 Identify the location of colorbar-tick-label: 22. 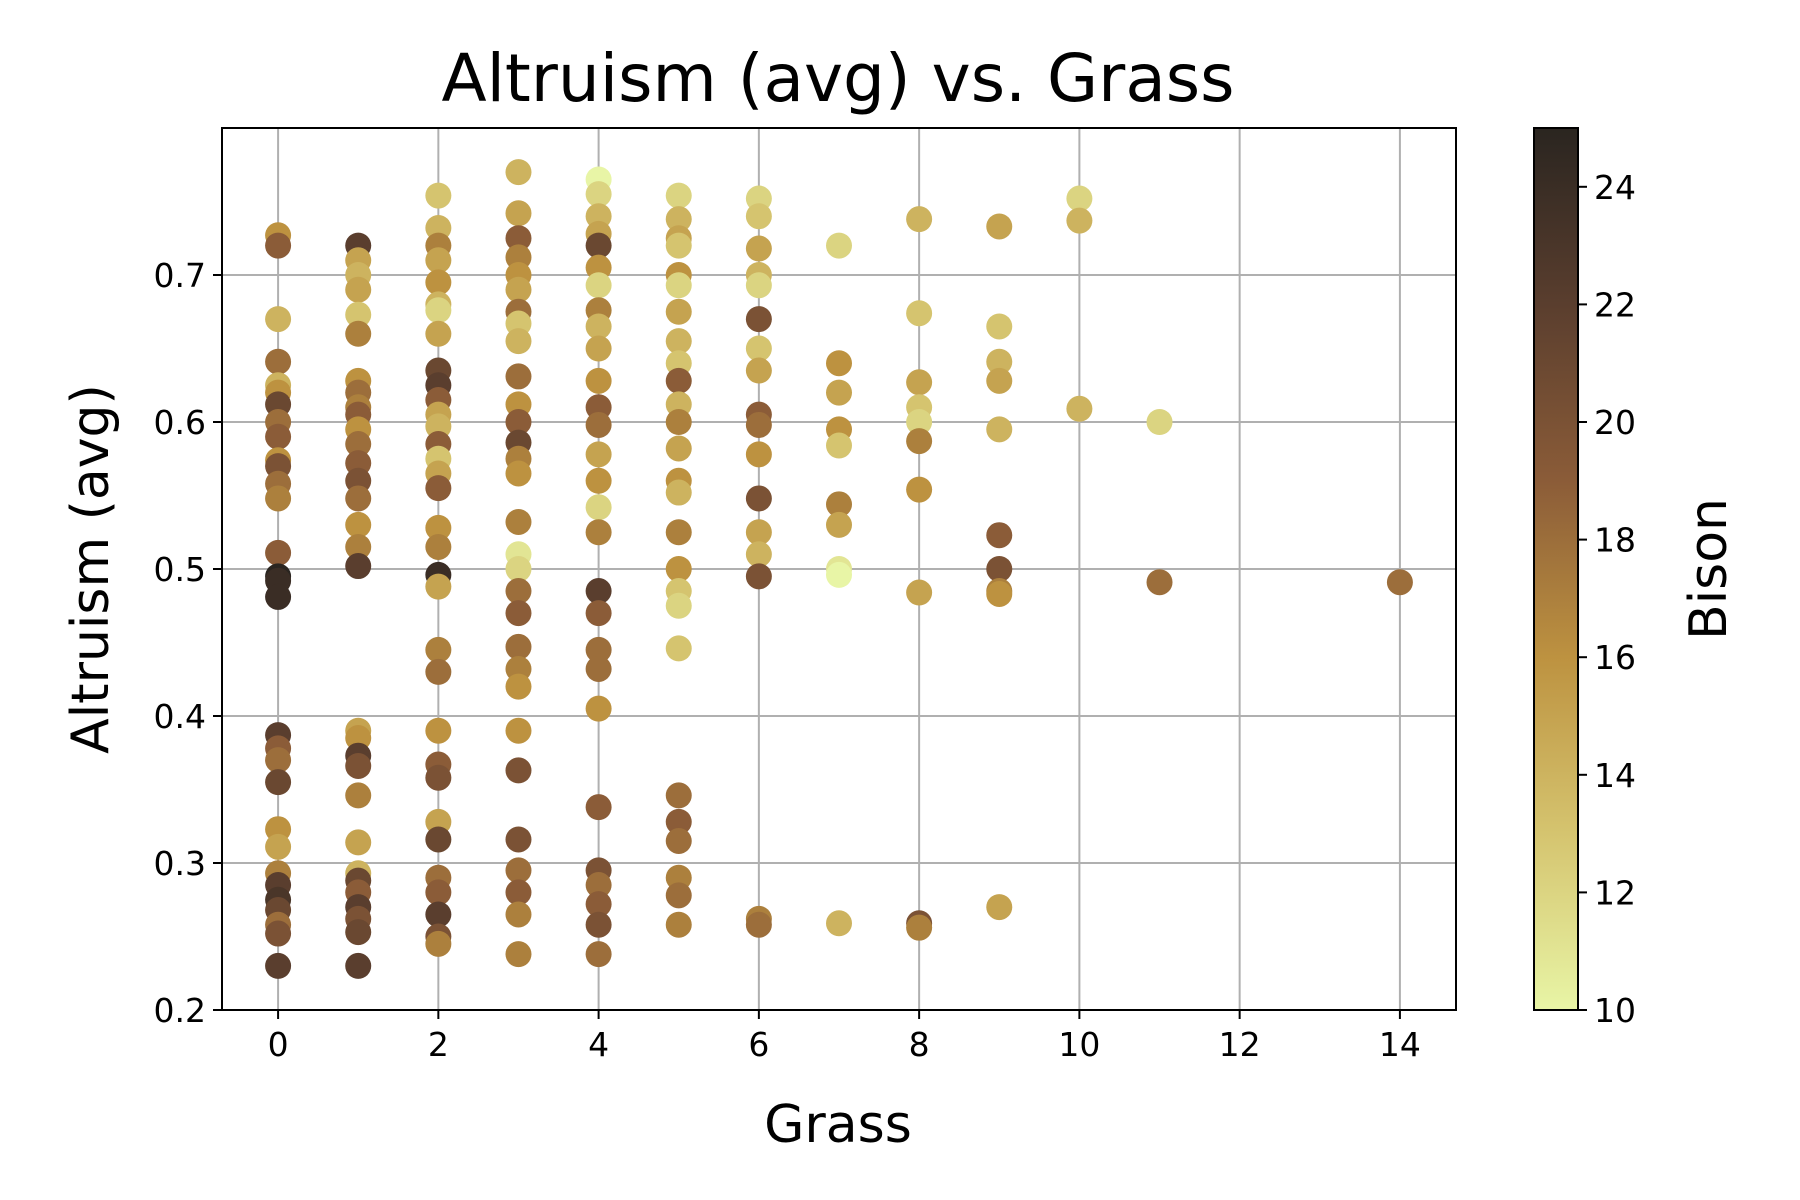
(1615, 304).